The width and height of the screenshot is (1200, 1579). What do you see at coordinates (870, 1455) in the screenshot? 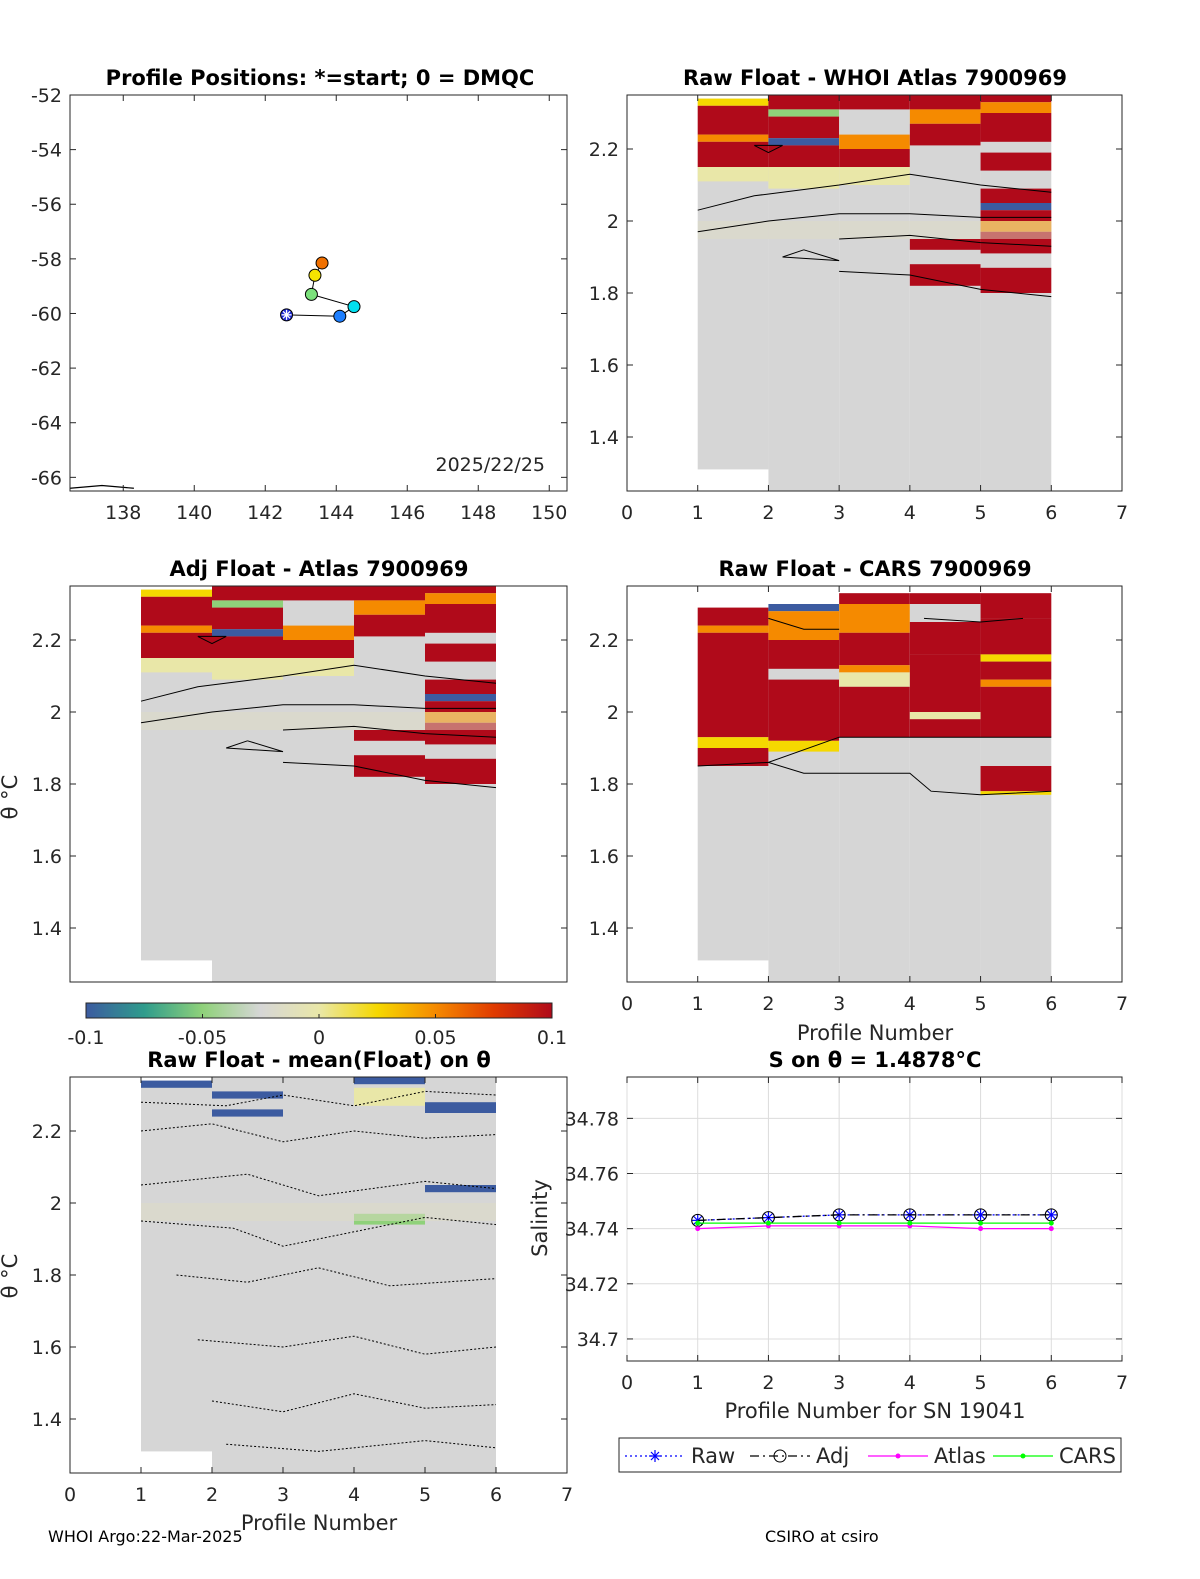
I see `salinity-legend: Raw Adj Atlas CARS` at bounding box center [870, 1455].